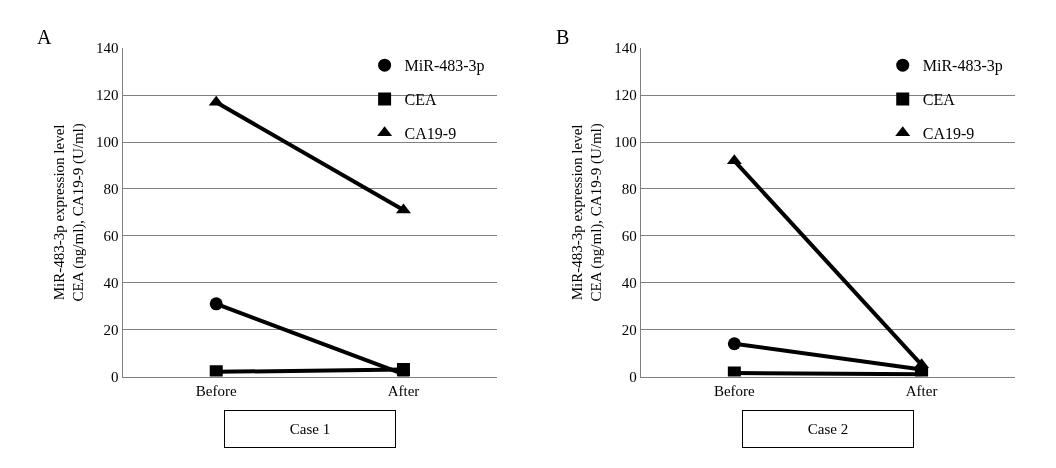 This screenshot has width=1056, height=468. I want to click on chart-title: B, so click(563, 37).